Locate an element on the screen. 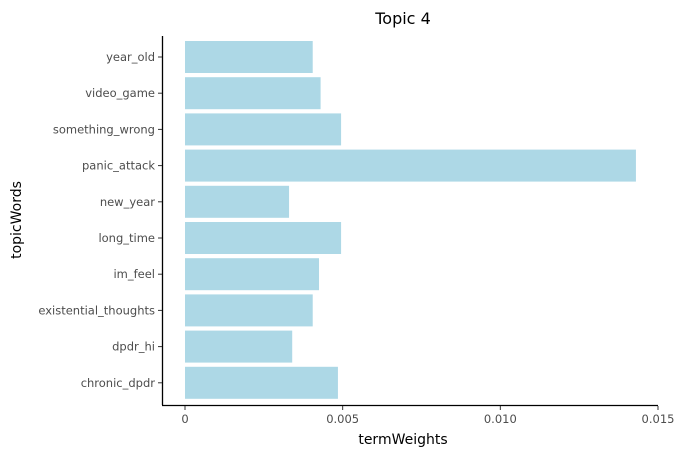  bar-video_game is located at coordinates (253, 93).